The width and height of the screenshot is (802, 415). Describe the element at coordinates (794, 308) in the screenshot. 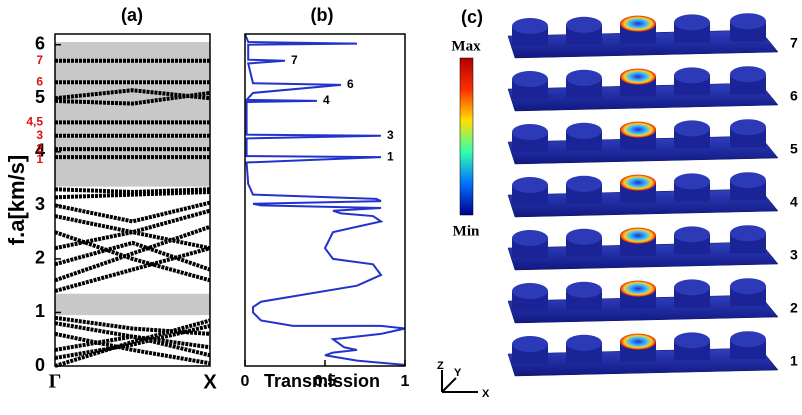

I see `mode-label: 2` at that location.